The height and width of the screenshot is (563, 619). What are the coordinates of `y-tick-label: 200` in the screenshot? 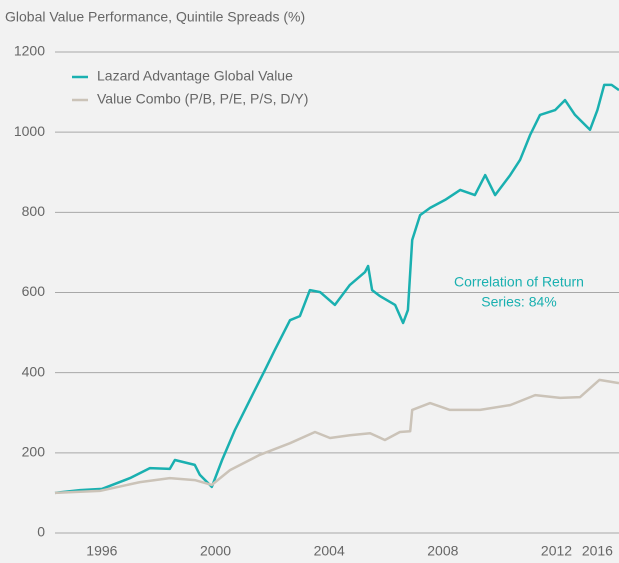 It's located at (34, 452).